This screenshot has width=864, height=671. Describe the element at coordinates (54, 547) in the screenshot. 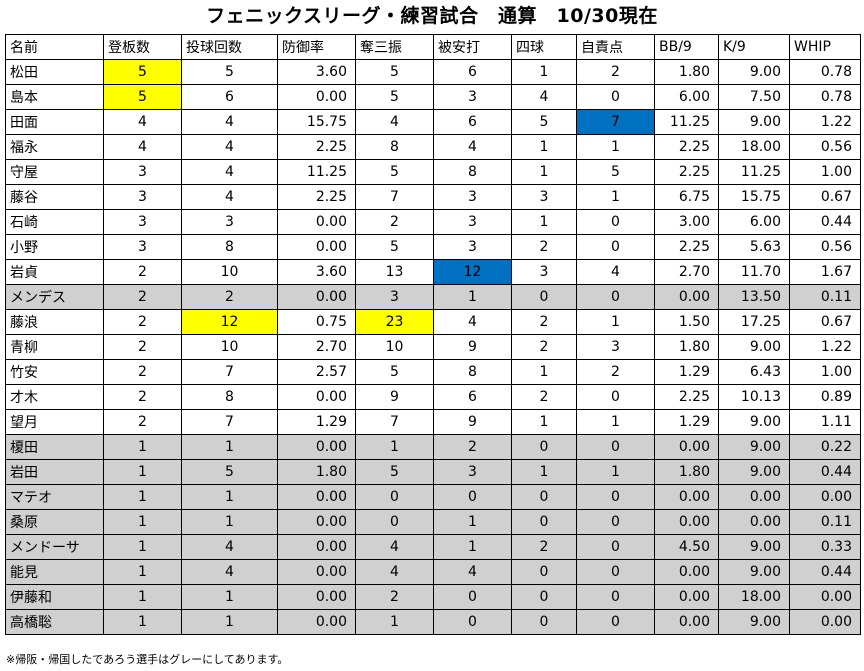

I see `player-name-cell: メンドーサ` at that location.